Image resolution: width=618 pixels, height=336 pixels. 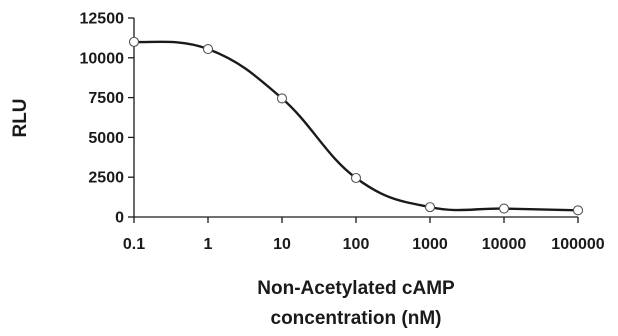 What do you see at coordinates (102, 58) in the screenshot?
I see `y-tick-label: 10000` at bounding box center [102, 58].